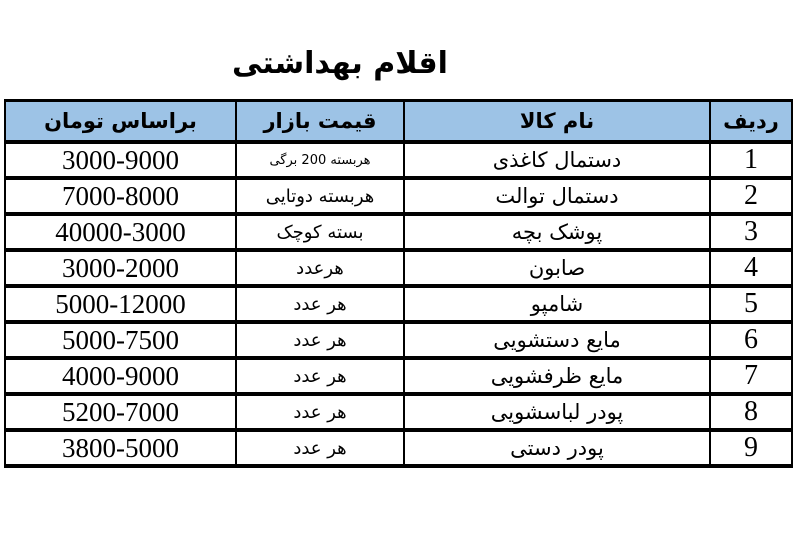 This screenshot has height=557, width=800. I want to click on row-number-cell: 8, so click(751, 412).